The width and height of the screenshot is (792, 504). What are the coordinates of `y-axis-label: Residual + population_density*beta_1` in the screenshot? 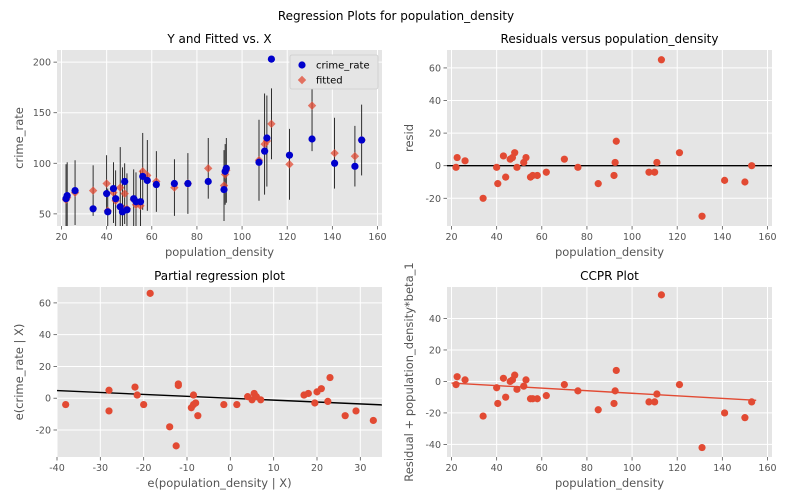 It's located at (409, 371).